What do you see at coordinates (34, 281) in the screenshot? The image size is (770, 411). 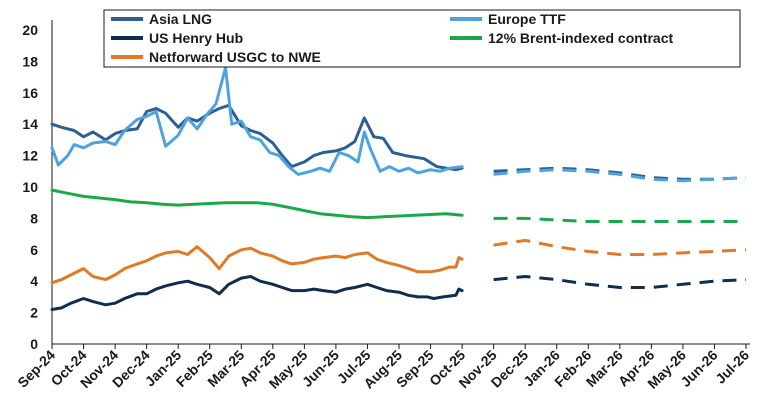 I see `y-tick-label: 4` at bounding box center [34, 281].